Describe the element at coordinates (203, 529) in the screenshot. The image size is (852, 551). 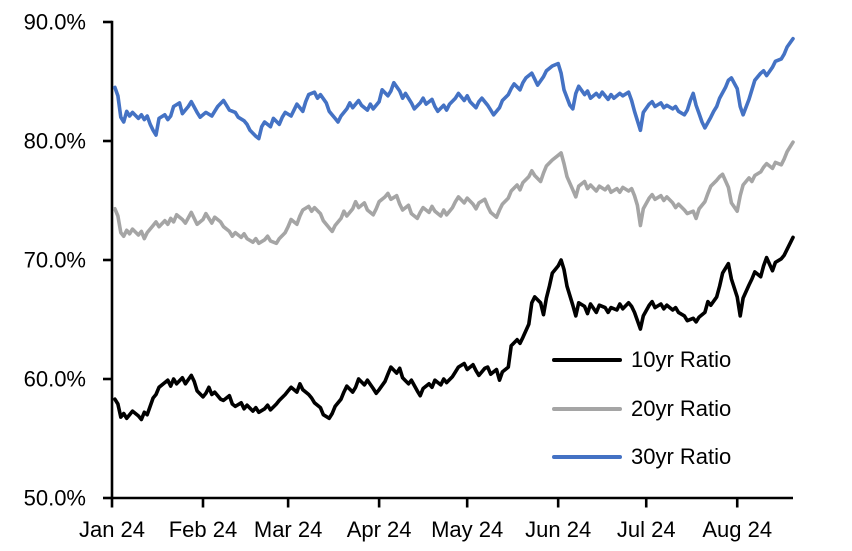
I see `x-axis-tick-label: Feb 24` at that location.